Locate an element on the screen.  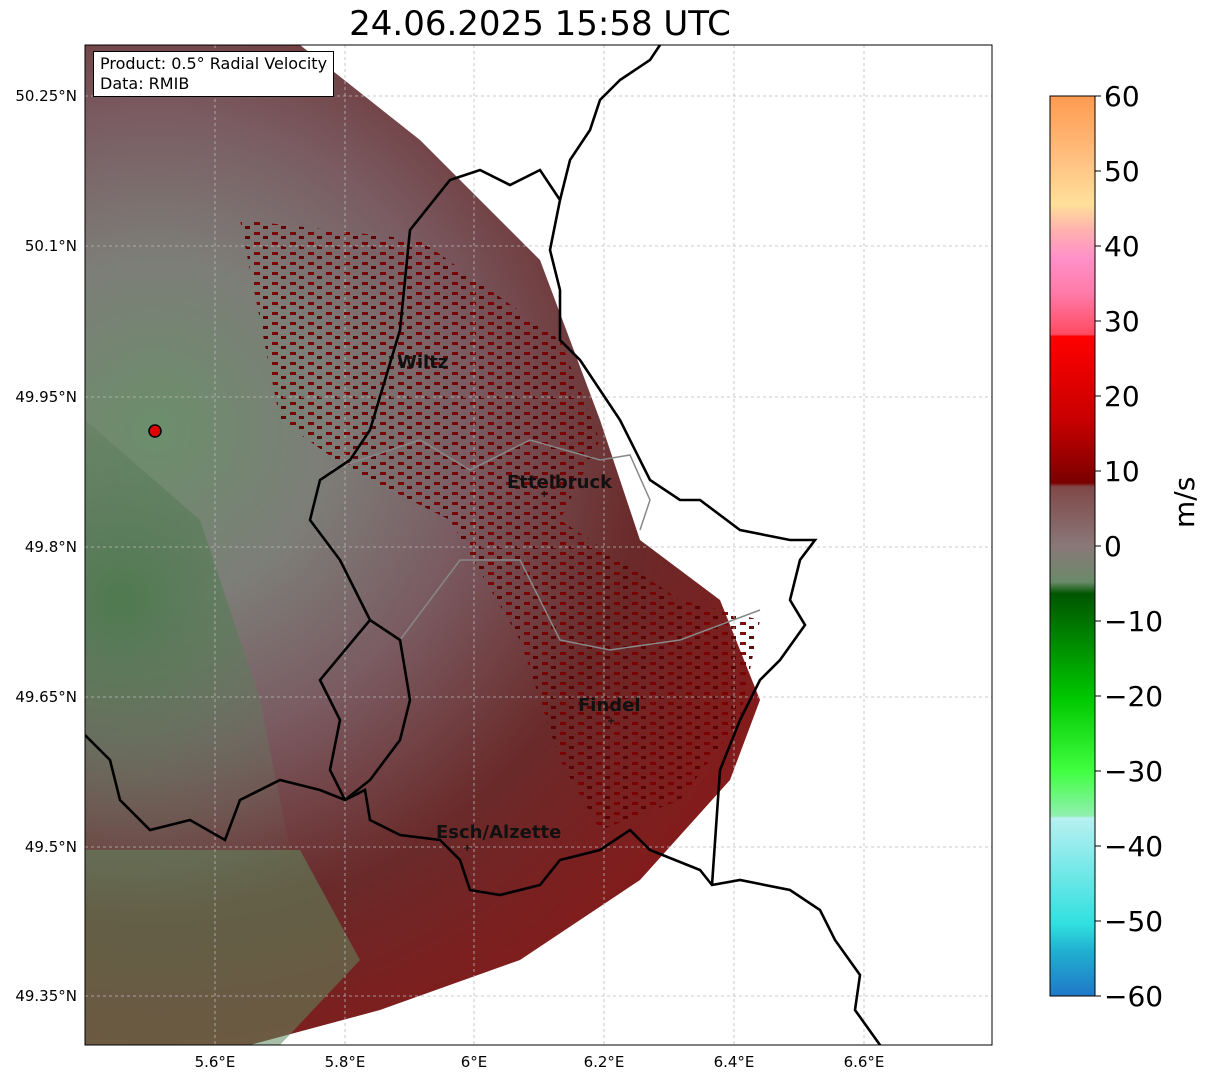
colorbar-ticks: 60 50 40 30 20 10 0 −10 −20 −30 −40 −50 −60 is located at coordinates (1129, 546).